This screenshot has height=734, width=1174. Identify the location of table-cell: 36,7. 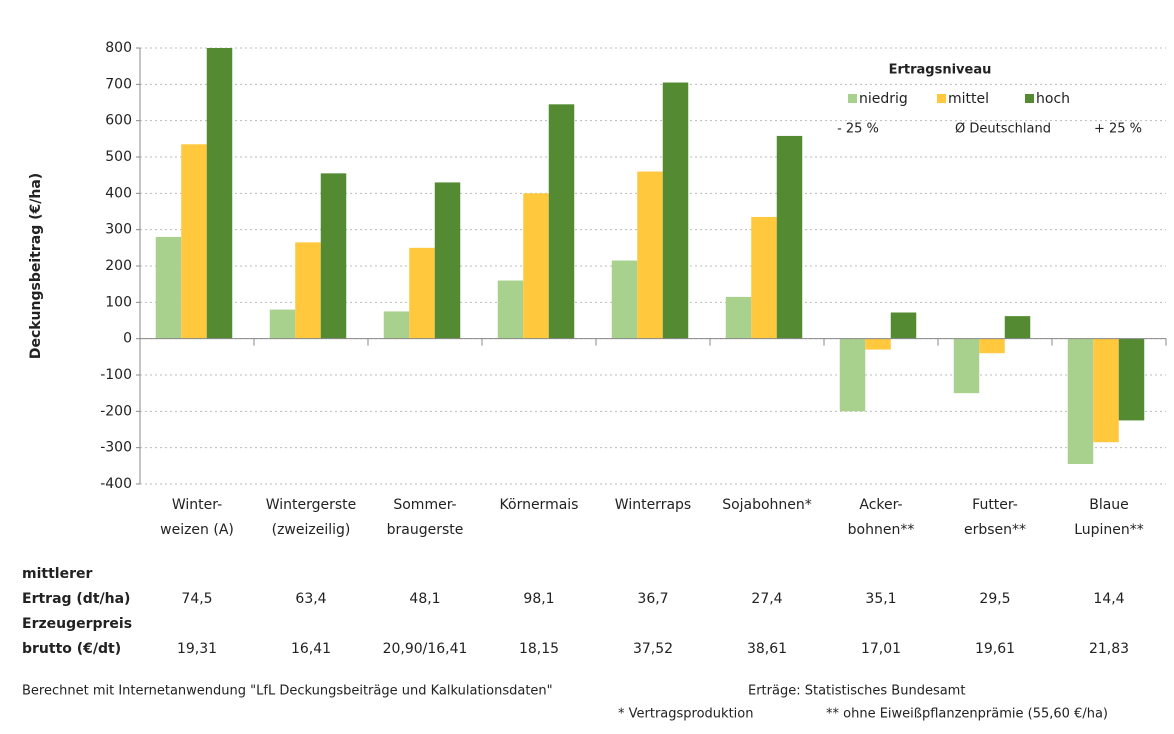
(652, 599).